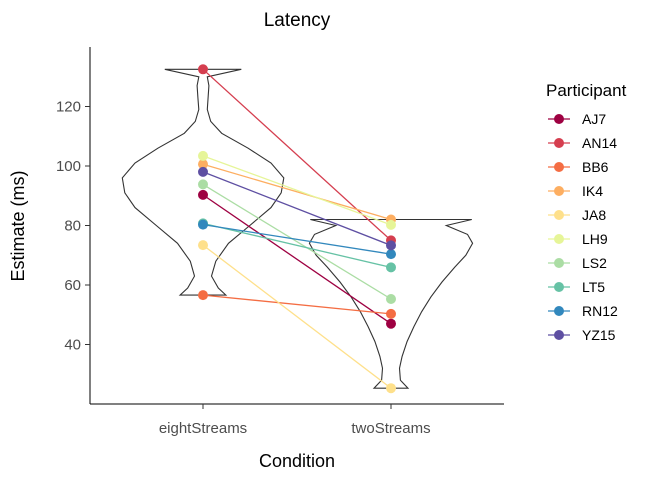  I want to click on violin-eightstreams, so click(203, 182).